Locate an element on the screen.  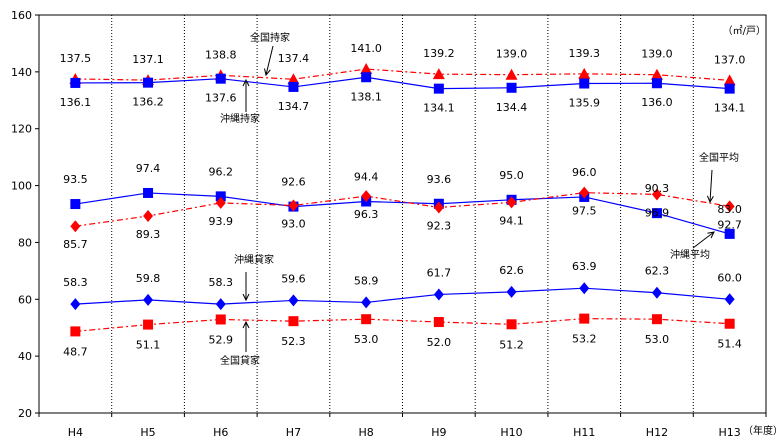
y-tick-label: 60 is located at coordinates (25, 299).